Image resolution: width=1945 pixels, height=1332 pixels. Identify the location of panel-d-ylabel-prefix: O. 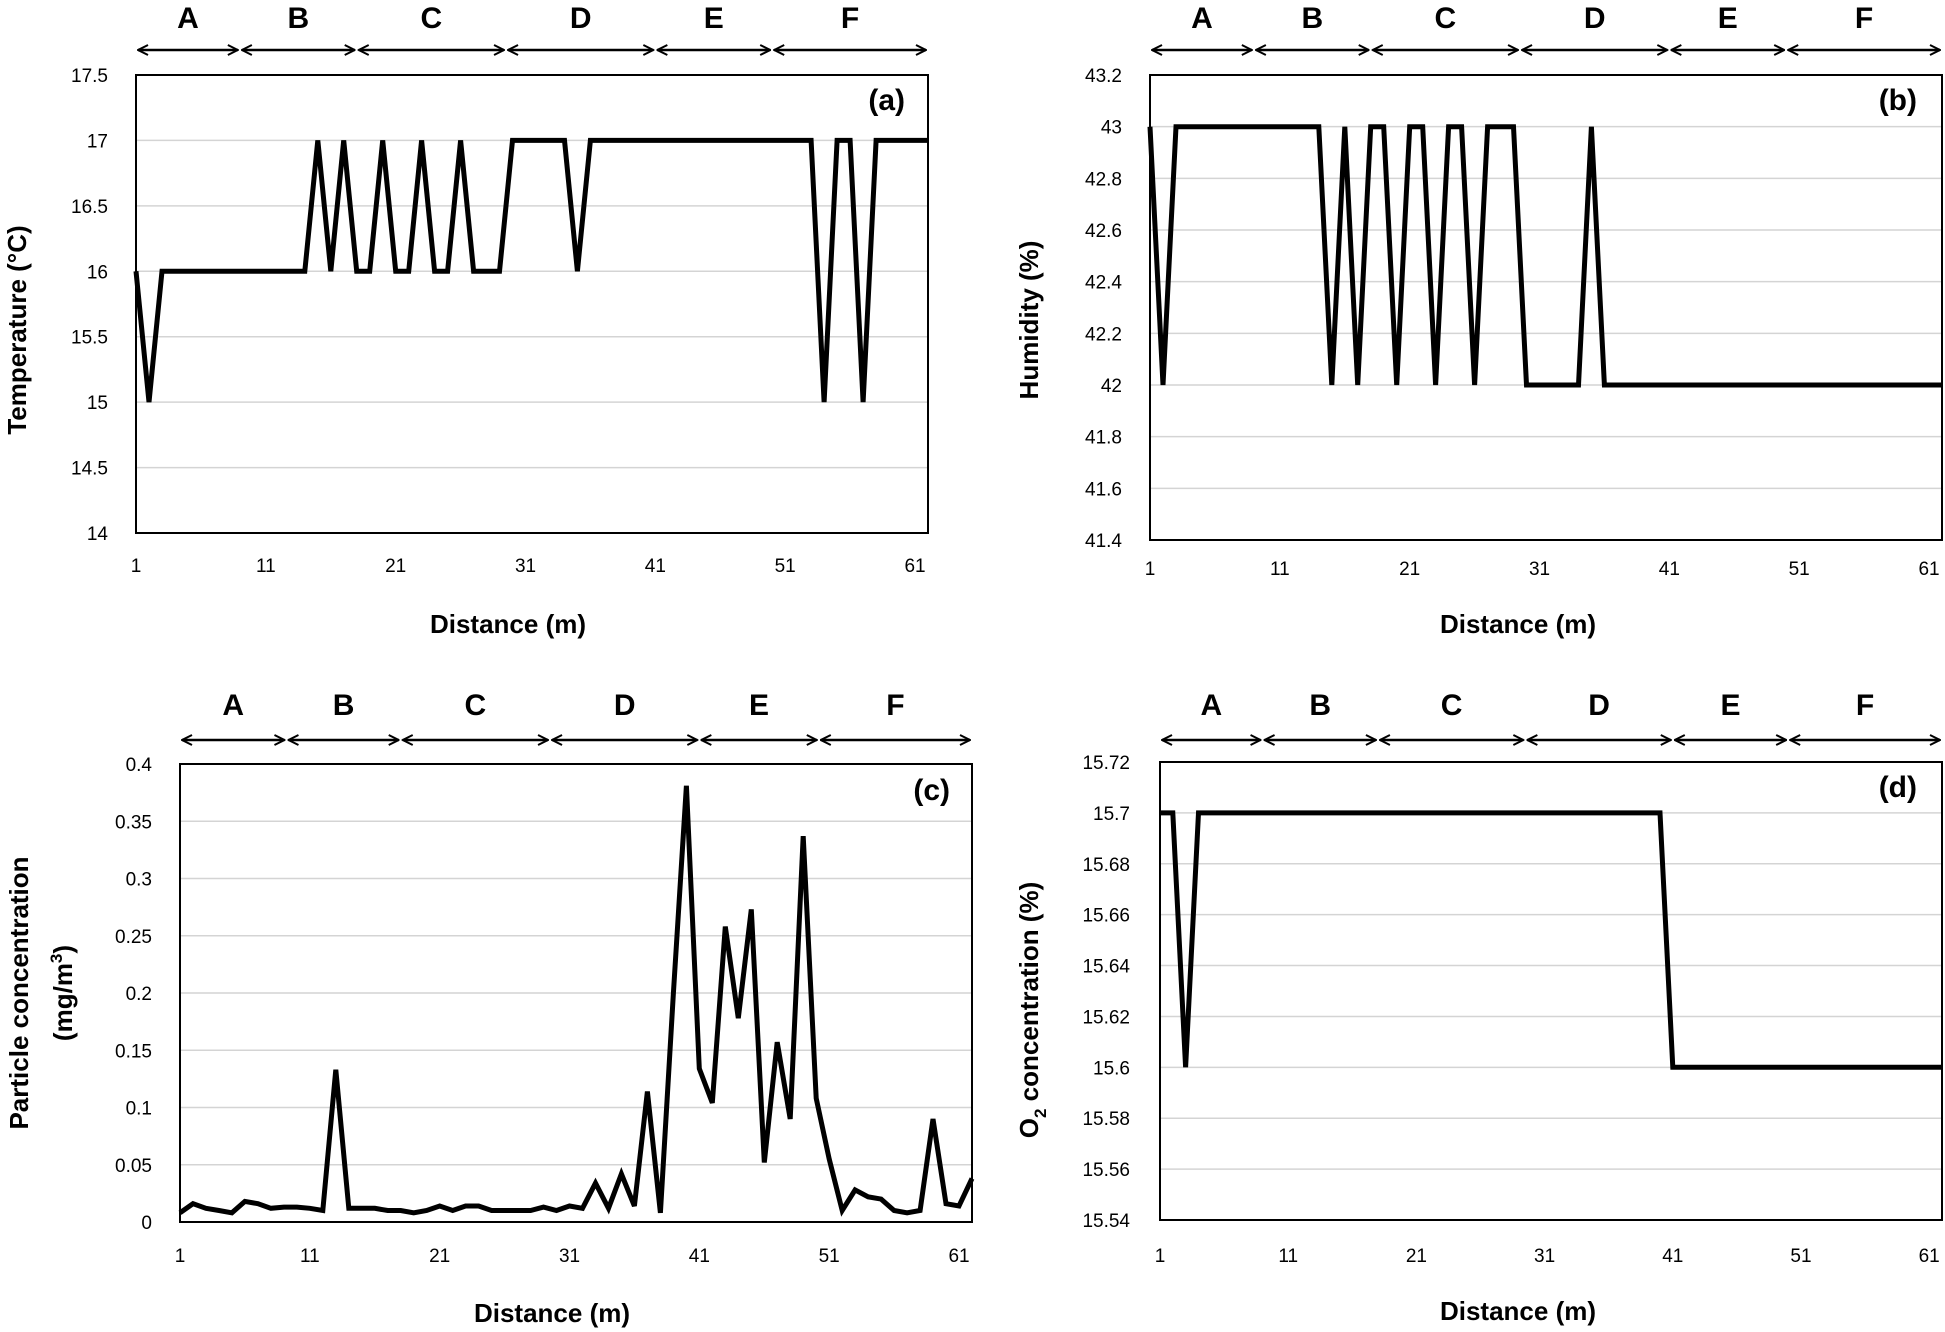
(1029, 1128).